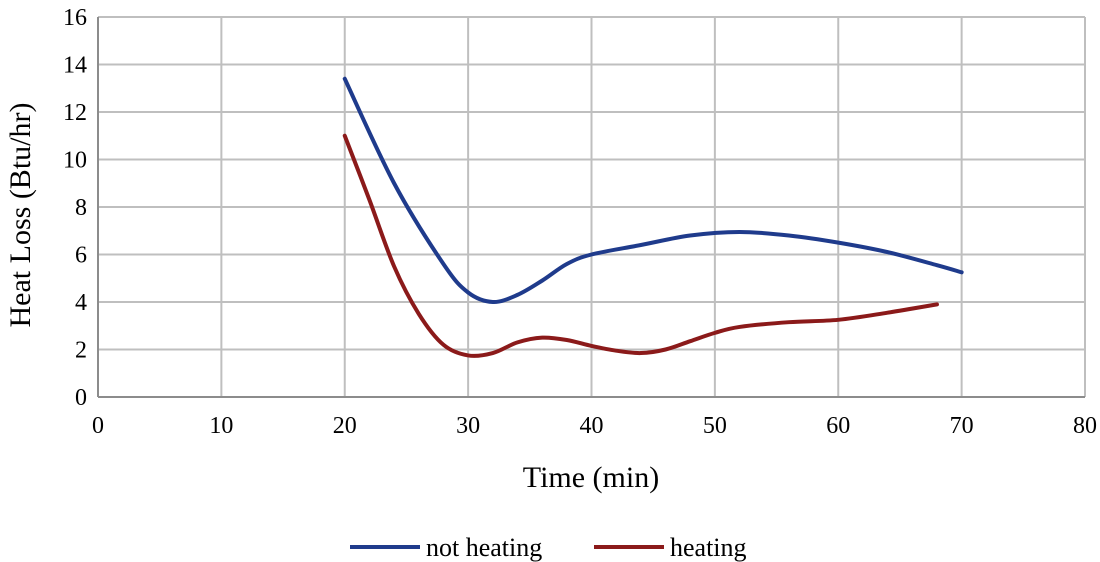 The height and width of the screenshot is (562, 1100). Describe the element at coordinates (81, 256) in the screenshot. I see `y-tick-label: 6` at that location.